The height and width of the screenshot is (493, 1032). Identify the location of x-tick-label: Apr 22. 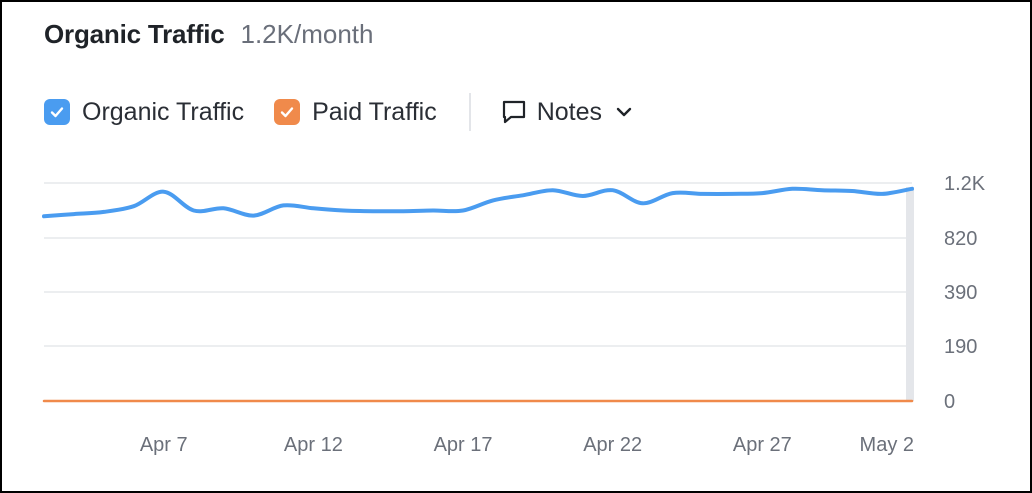
(612, 445).